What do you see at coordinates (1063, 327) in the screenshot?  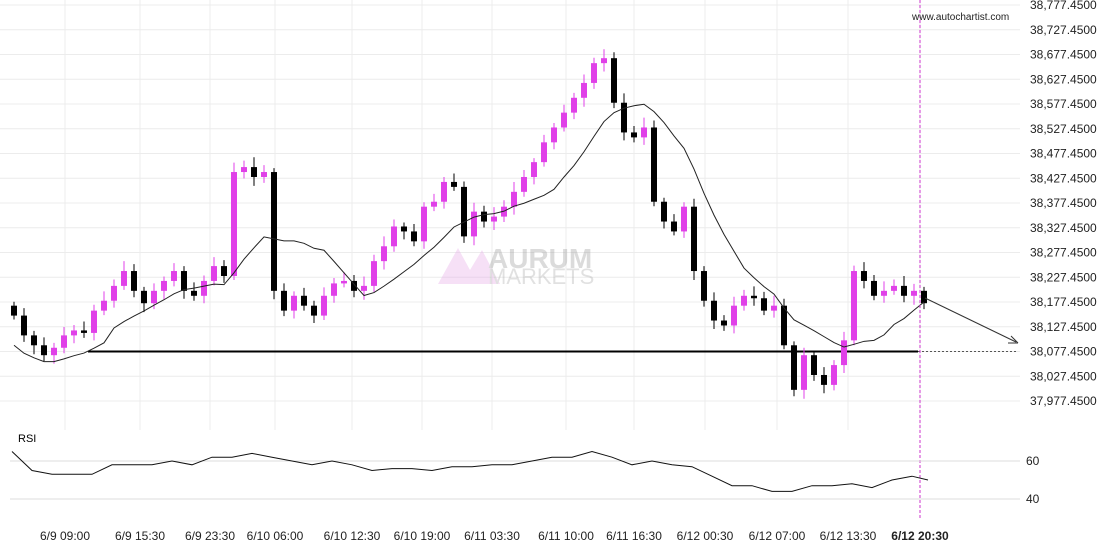 I see `y-tick-label: 38,127.4500` at bounding box center [1063, 327].